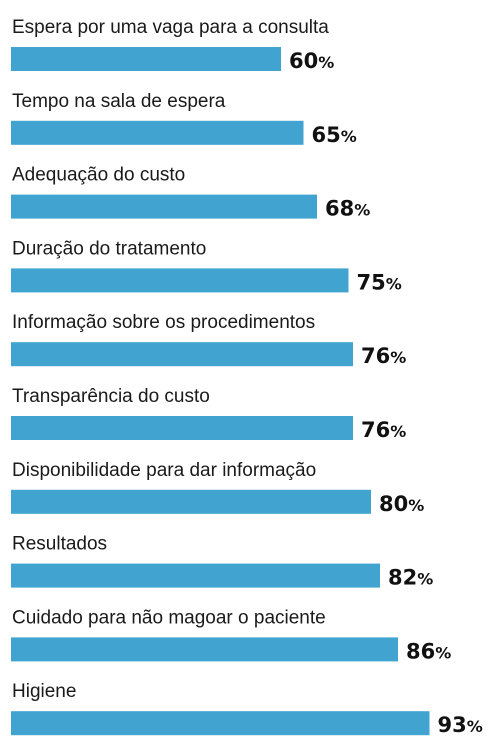  I want to click on value-label: 75%, so click(379, 282).